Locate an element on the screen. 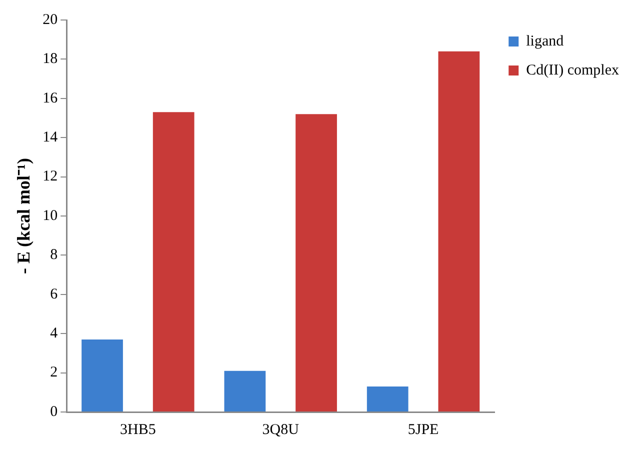 This screenshot has width=635, height=456. y-tick-label: 18 is located at coordinates (50, 59).